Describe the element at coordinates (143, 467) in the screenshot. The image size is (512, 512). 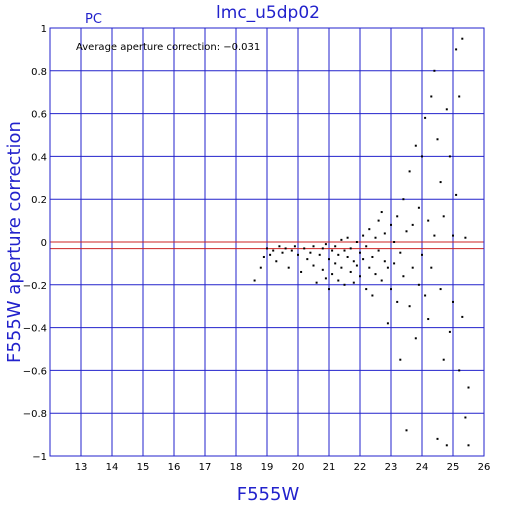
I see `x-tick-label: 15` at that location.